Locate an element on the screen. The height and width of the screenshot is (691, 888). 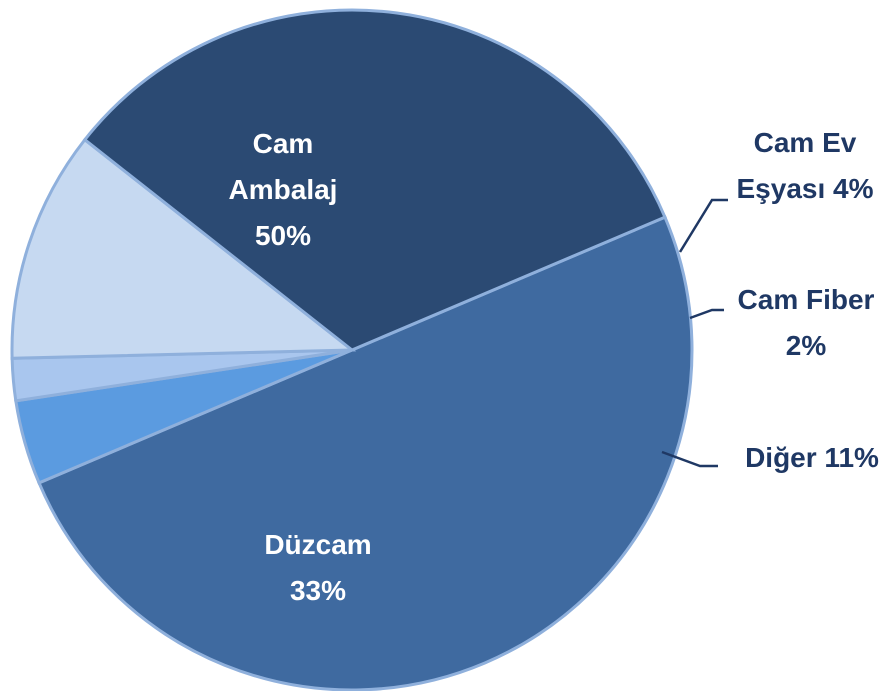
value-label: 4% is located at coordinates (853, 188).